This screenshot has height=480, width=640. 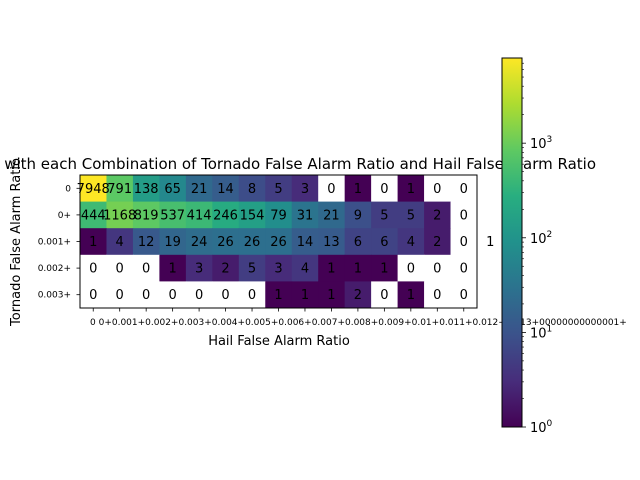 I want to click on cell-value-label: 414, so click(x=199, y=215).